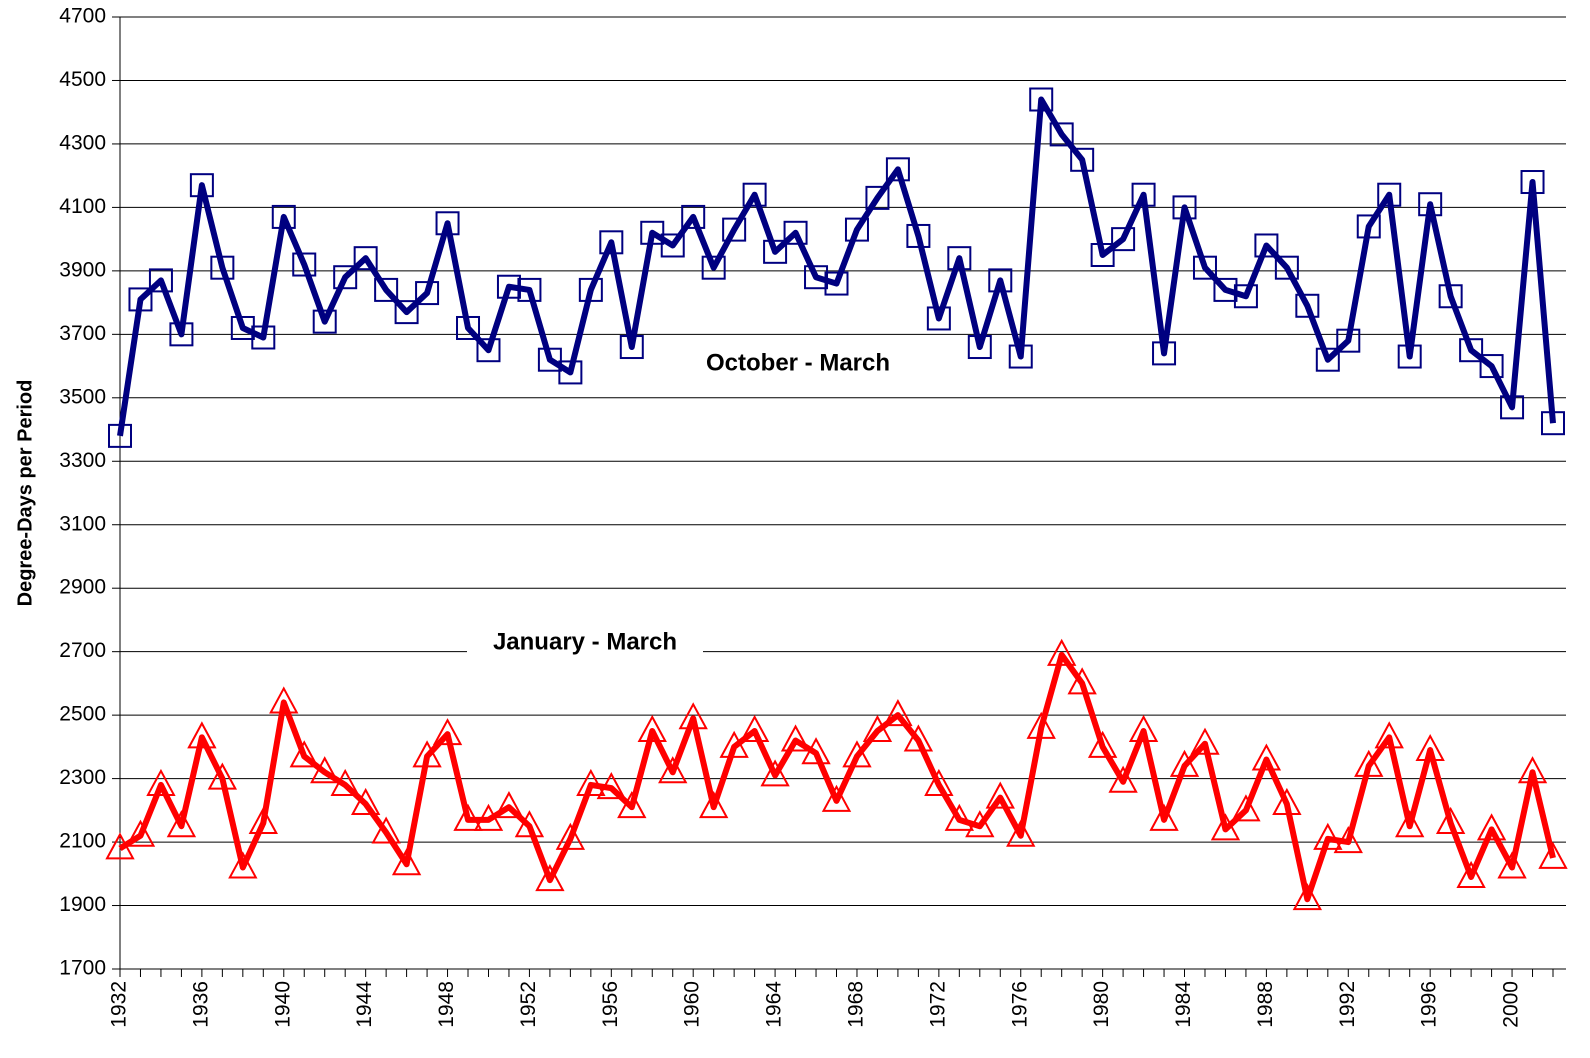 Image resolution: width=1590 pixels, height=1058 pixels. What do you see at coordinates (282, 1004) in the screenshot?
I see `x-tick-label: 1940` at bounding box center [282, 1004].